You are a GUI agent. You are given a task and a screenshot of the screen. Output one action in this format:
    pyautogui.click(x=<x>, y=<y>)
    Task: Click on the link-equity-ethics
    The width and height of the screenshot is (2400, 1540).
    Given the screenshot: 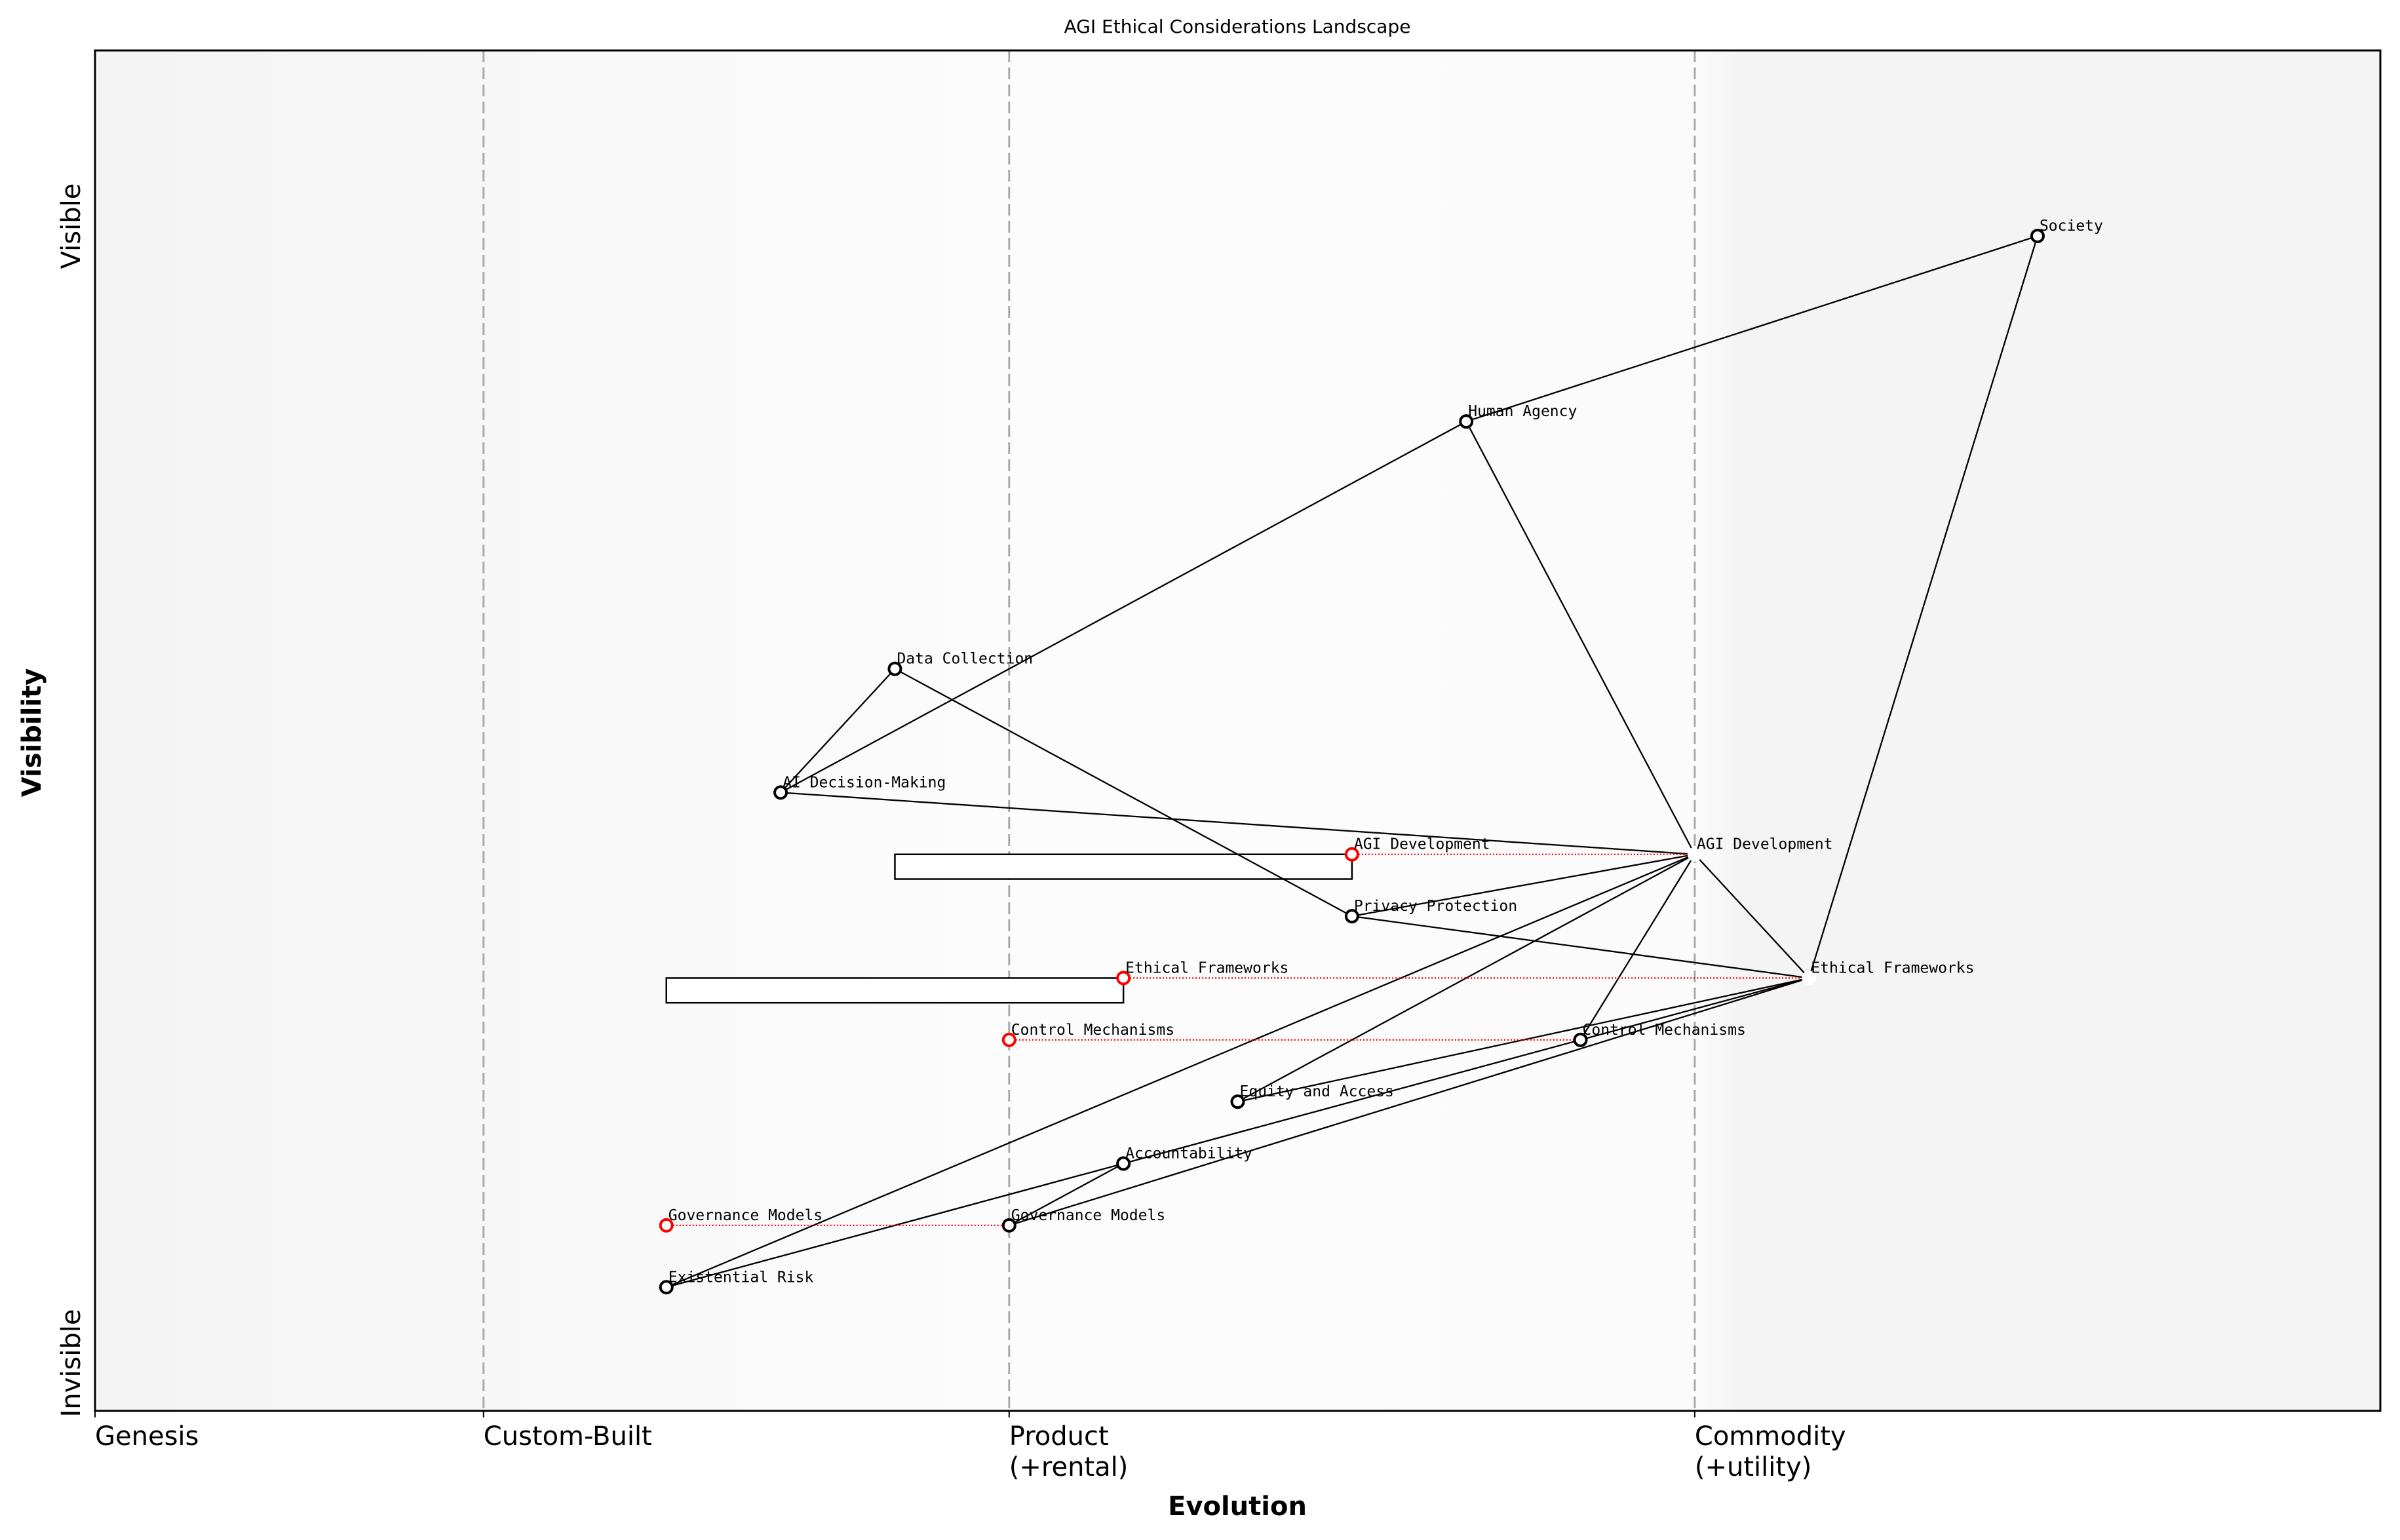 What is the action you would take?
    pyautogui.click(x=1523, y=1040)
    